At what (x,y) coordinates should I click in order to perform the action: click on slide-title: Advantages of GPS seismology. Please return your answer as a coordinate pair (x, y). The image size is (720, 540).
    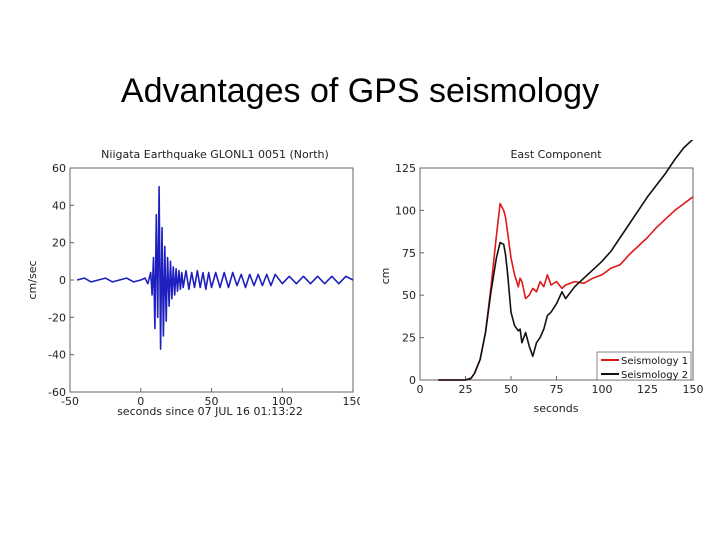
    Looking at the image, I should click on (360, 91).